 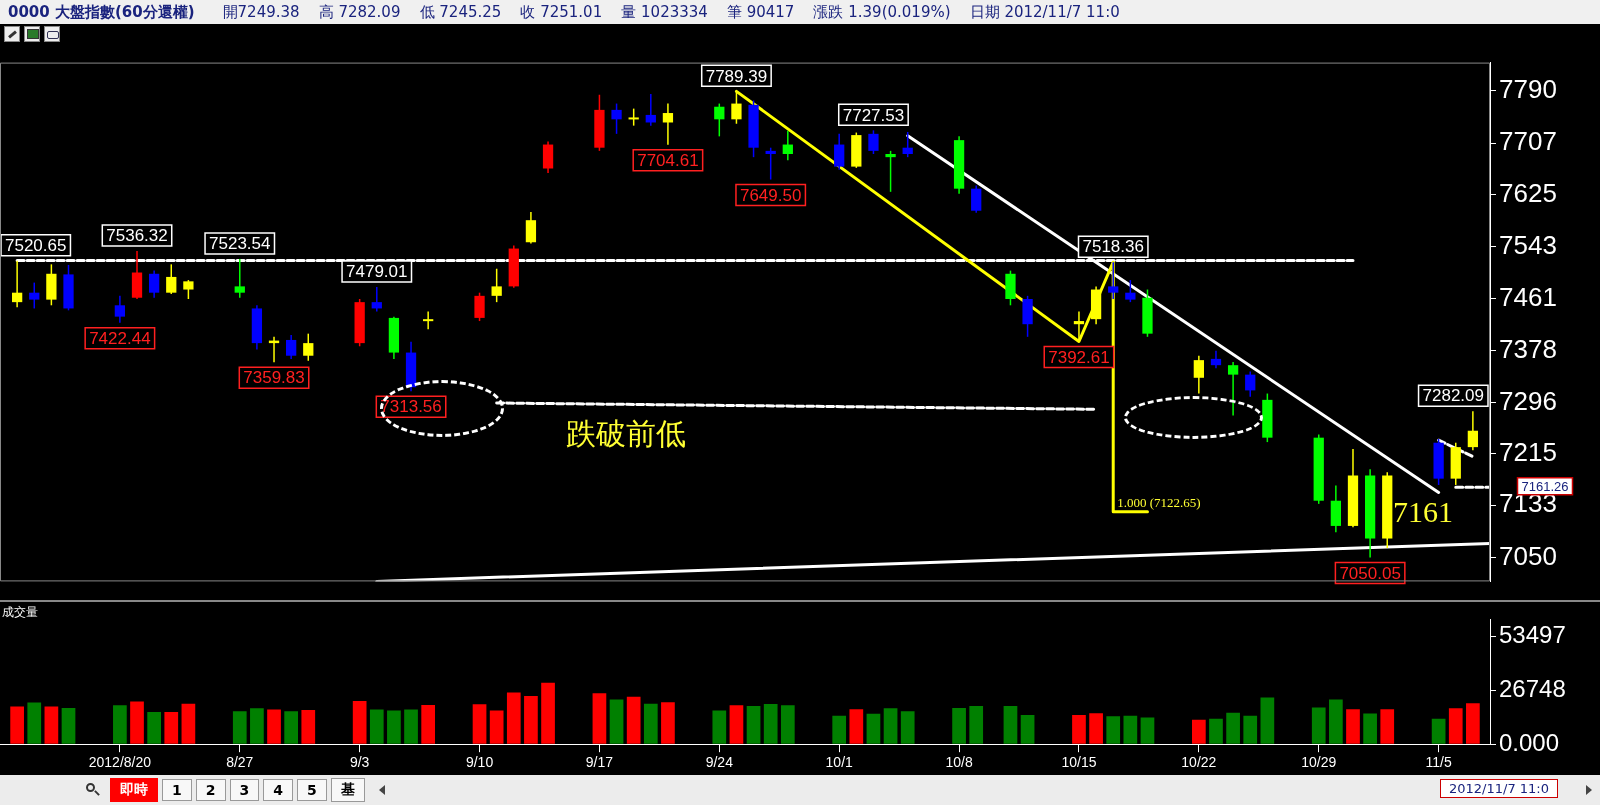 What do you see at coordinates (1113, 247) in the screenshot?
I see `annotation: 7518.36` at bounding box center [1113, 247].